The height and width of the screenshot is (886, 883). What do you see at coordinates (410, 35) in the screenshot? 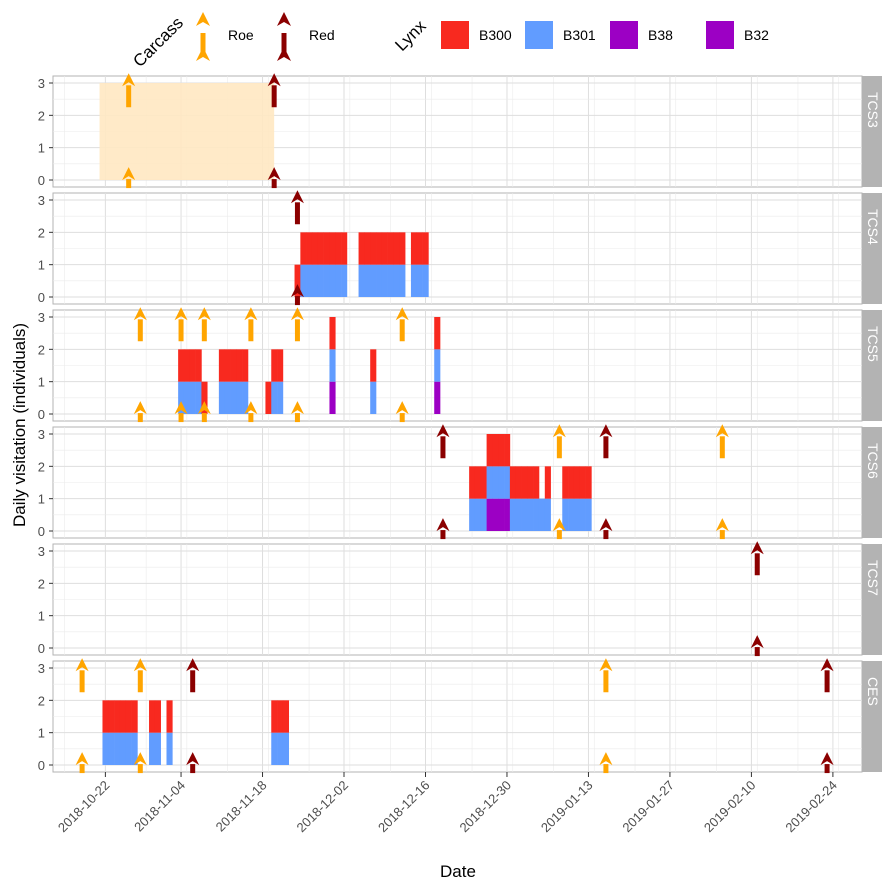
I see `legend-lynx-title: Lynx` at bounding box center [410, 35].